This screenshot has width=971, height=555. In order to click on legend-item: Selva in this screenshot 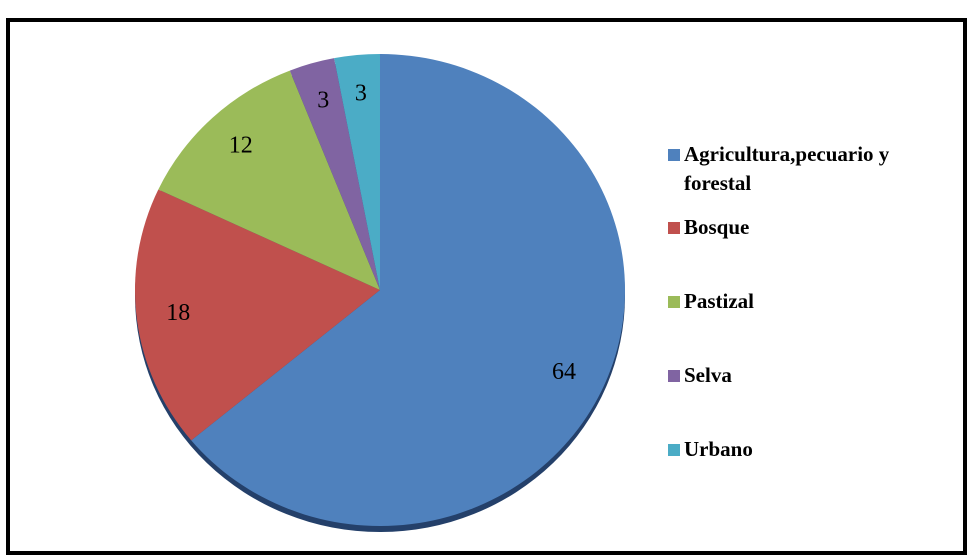, I will do `click(811, 375)`.